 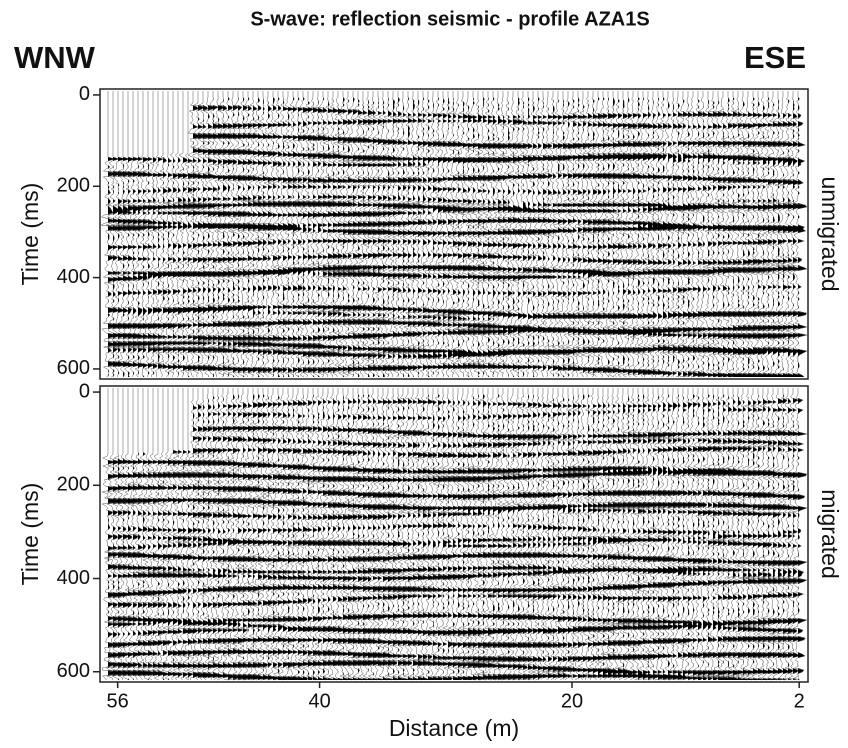 I want to click on y-tick-label: 400, so click(x=73, y=578).